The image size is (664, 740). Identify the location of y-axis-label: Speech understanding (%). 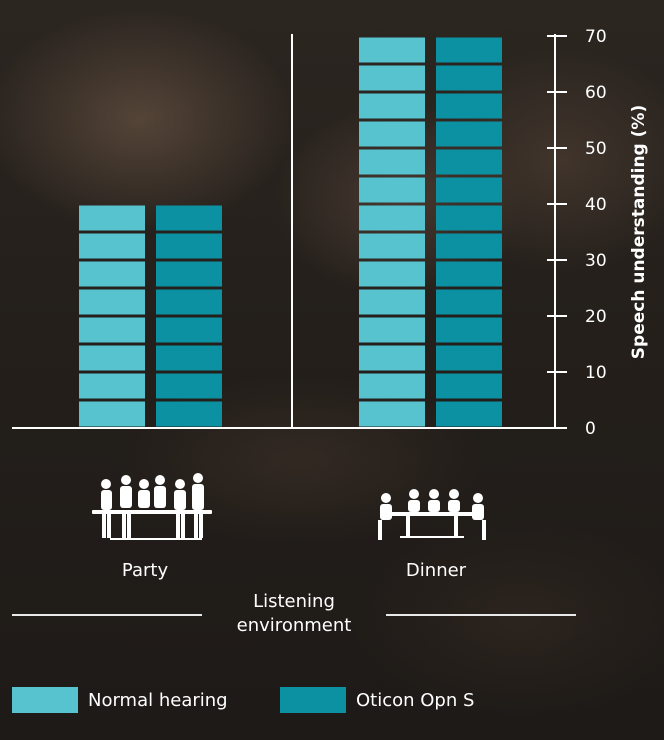
(639, 232).